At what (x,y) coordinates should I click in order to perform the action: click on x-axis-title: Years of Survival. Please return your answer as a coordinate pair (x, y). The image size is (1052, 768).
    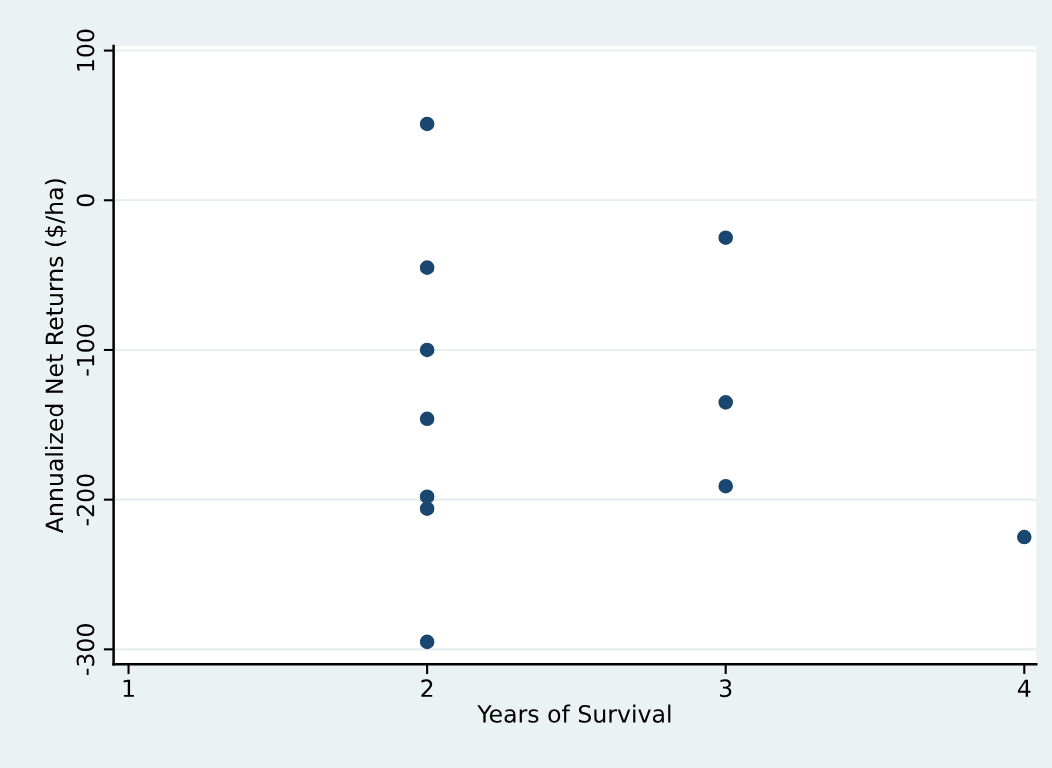
    Looking at the image, I should click on (574, 713).